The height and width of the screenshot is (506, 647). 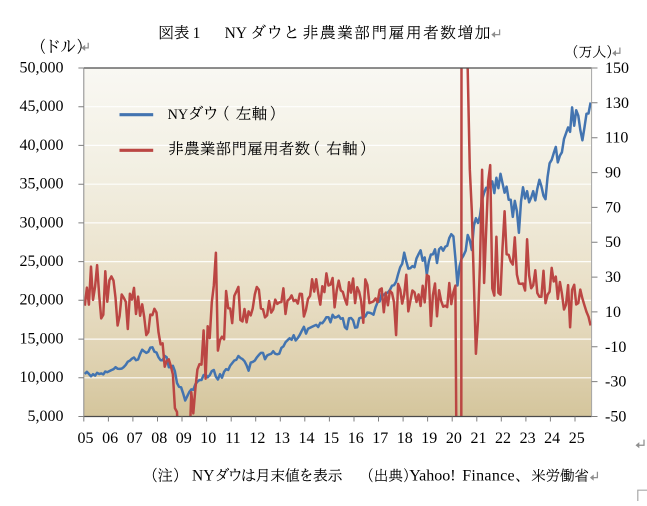 What do you see at coordinates (42, 106) in the screenshot?
I see `svg-text: 45,000` at bounding box center [42, 106].